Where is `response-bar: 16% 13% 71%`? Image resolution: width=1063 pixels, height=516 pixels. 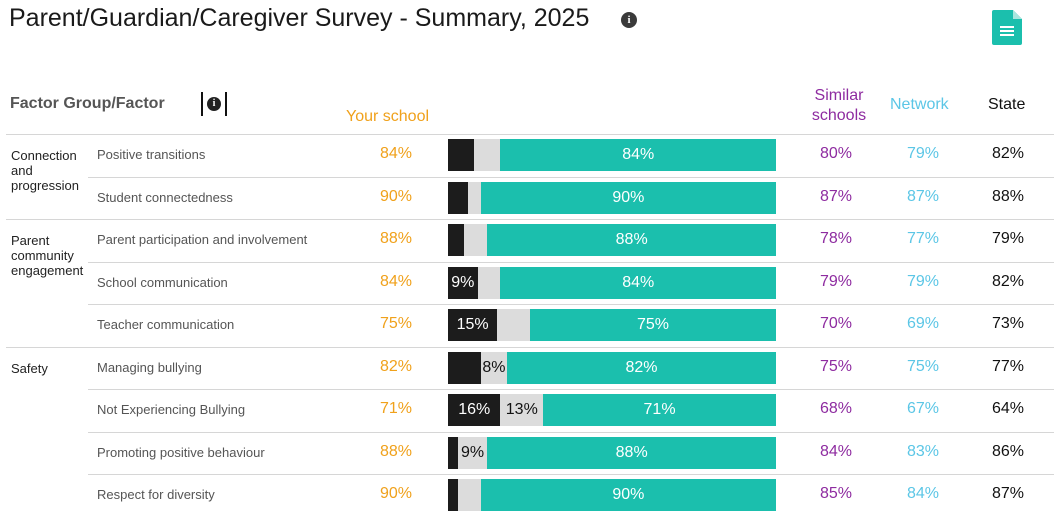 response-bar: 16% 13% 71% is located at coordinates (612, 410).